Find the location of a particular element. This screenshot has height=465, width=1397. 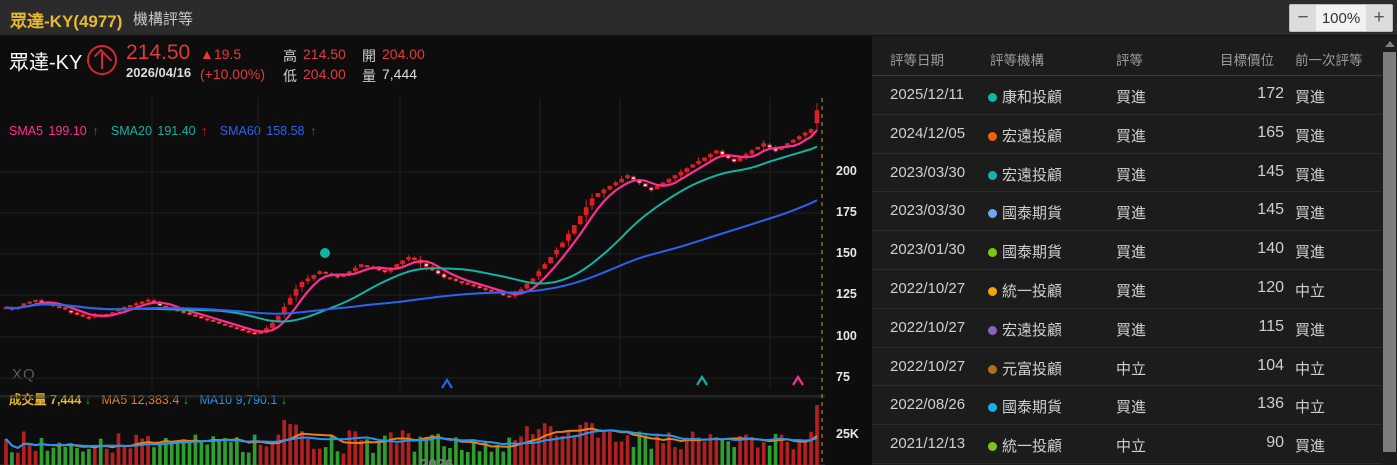

sma60-arrow-icon: ↑ is located at coordinates (313, 131).